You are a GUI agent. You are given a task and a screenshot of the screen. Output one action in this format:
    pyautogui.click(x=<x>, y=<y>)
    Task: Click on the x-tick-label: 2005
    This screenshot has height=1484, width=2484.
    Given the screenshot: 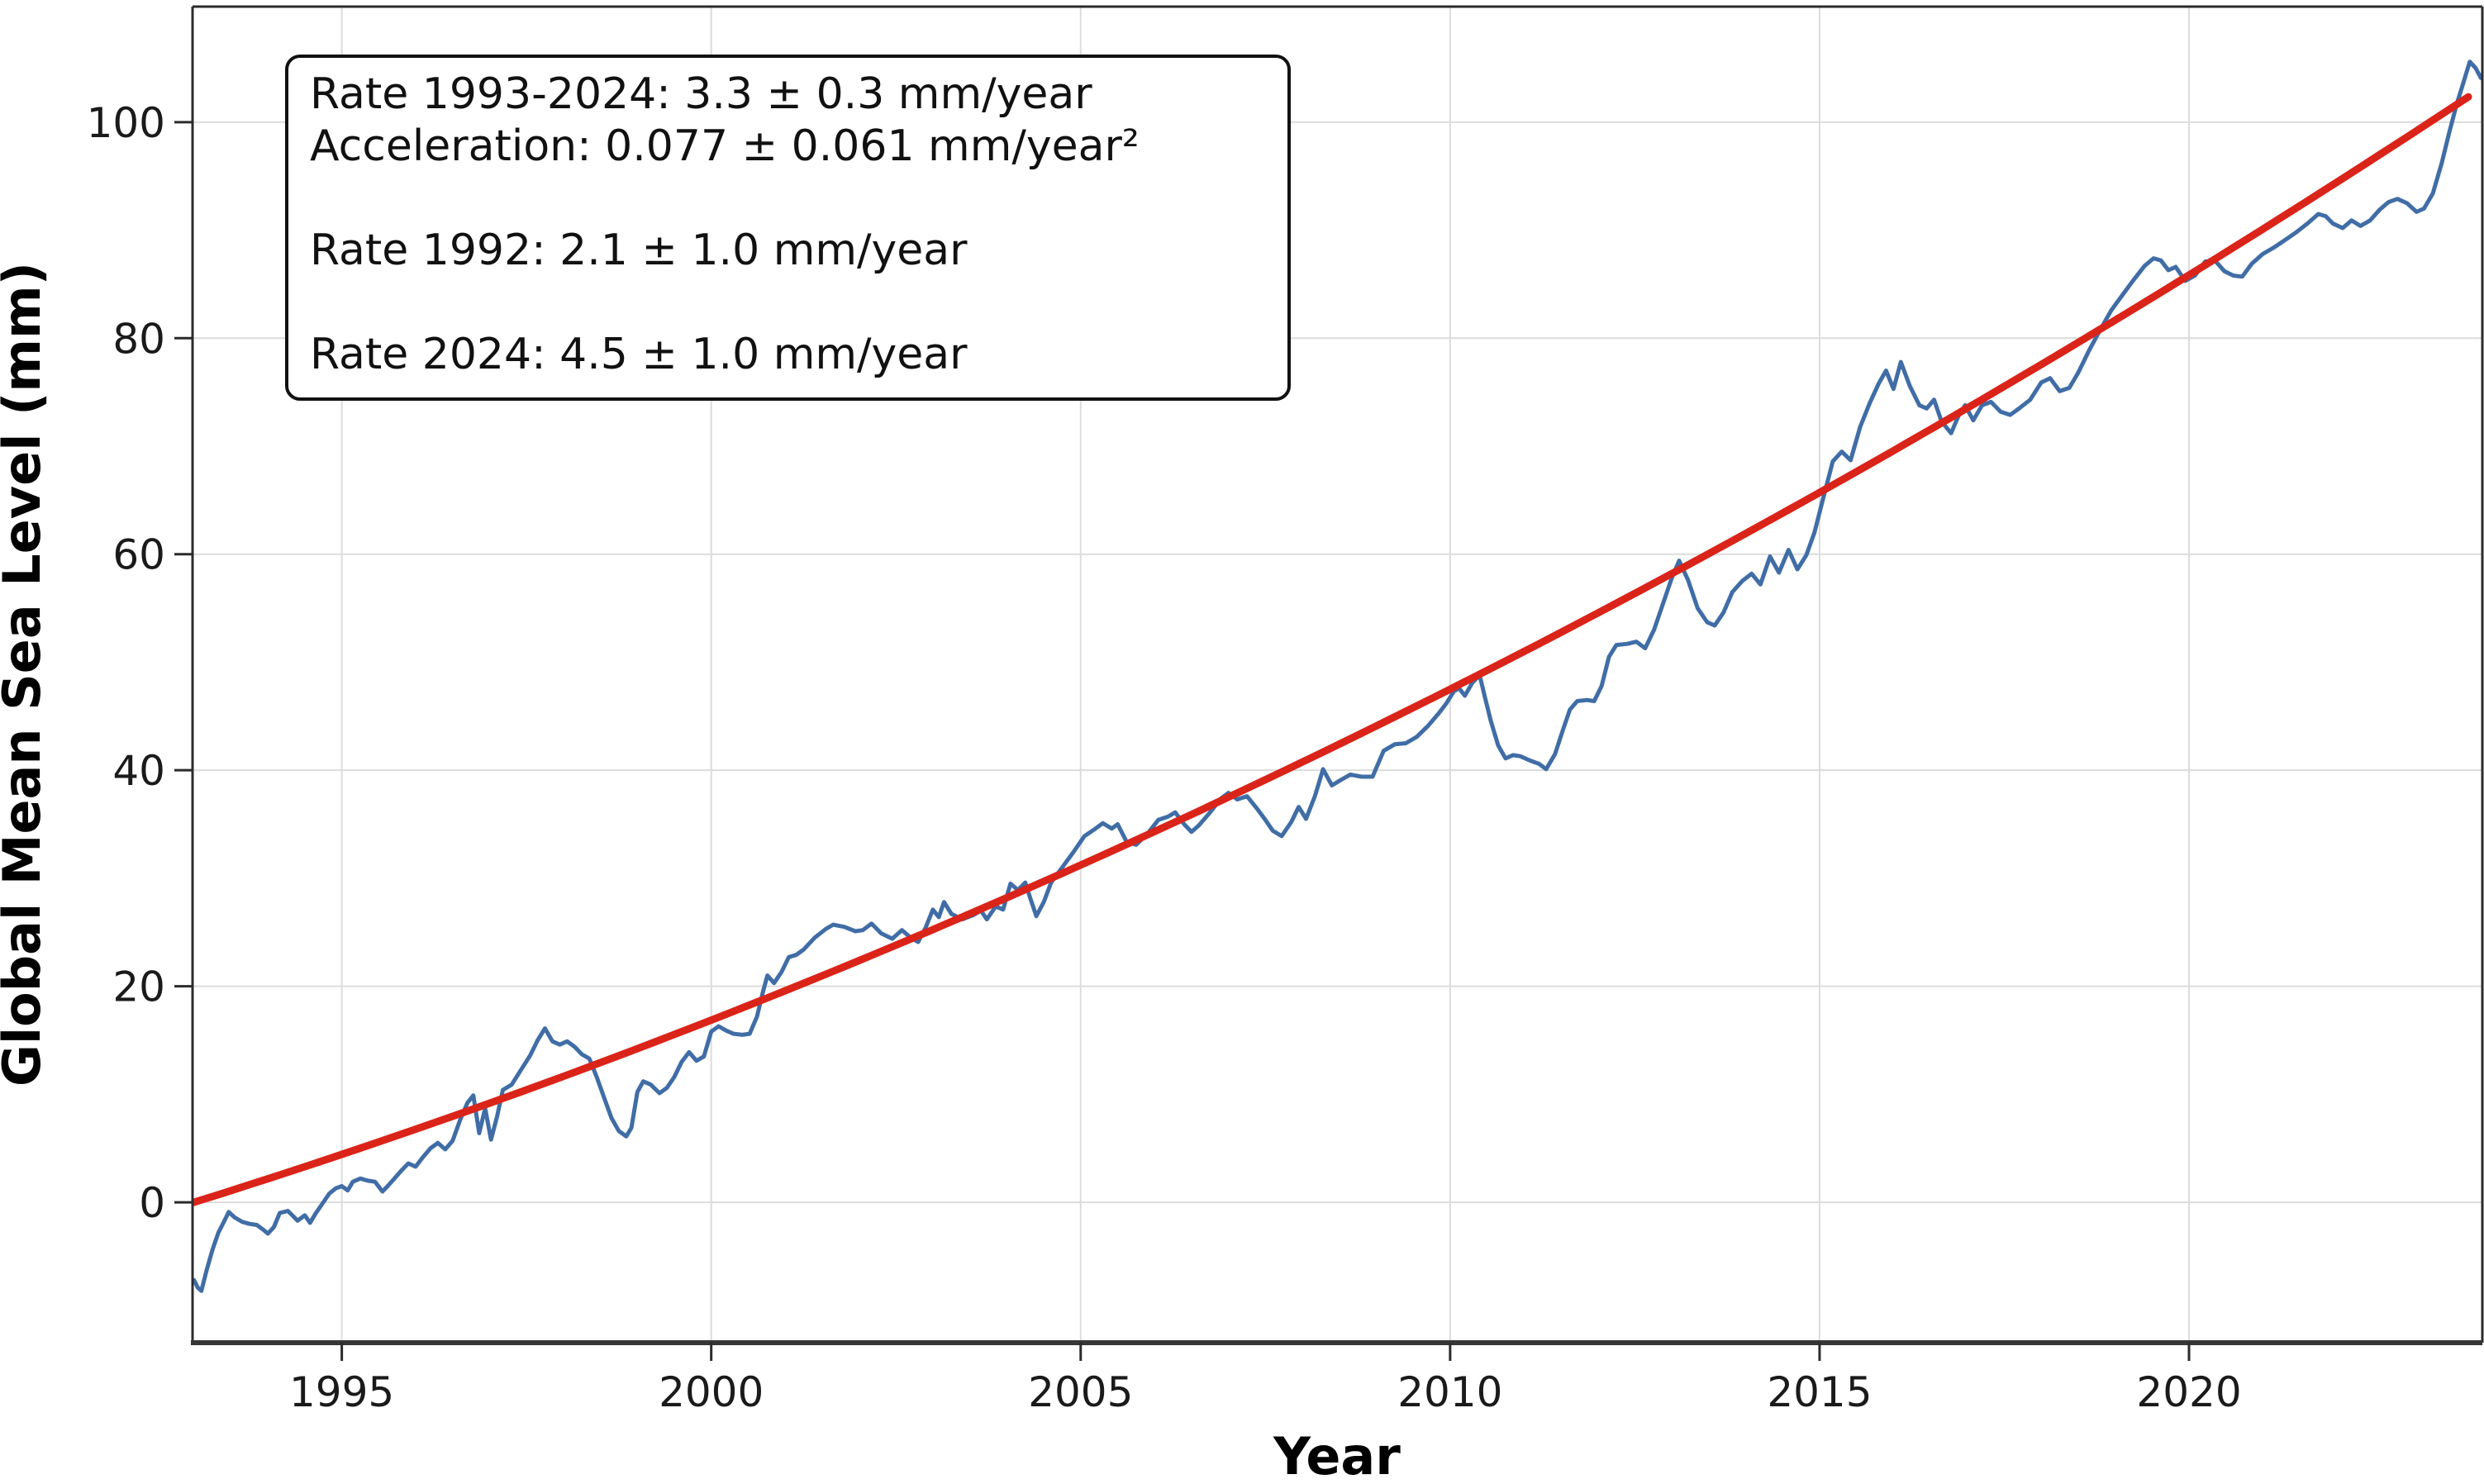 What is the action you would take?
    pyautogui.click(x=1080, y=1392)
    